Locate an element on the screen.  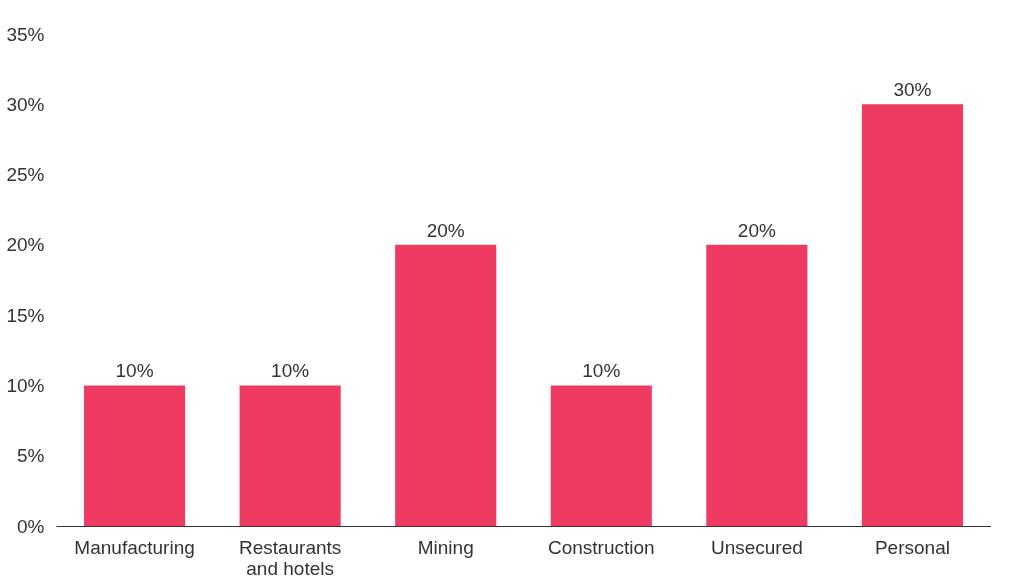
x-tick-label: Restaurants and hotels is located at coordinates (290, 557).